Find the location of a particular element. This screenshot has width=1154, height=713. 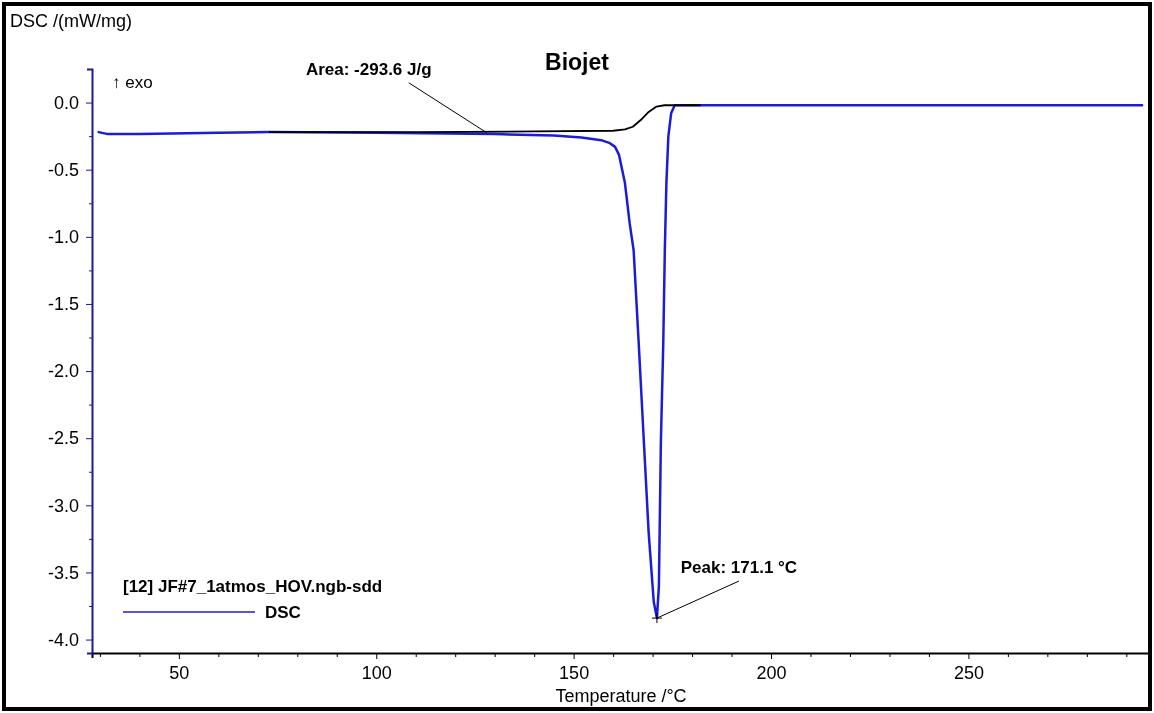

y-tick-label: 0.0 is located at coordinates (66, 102).